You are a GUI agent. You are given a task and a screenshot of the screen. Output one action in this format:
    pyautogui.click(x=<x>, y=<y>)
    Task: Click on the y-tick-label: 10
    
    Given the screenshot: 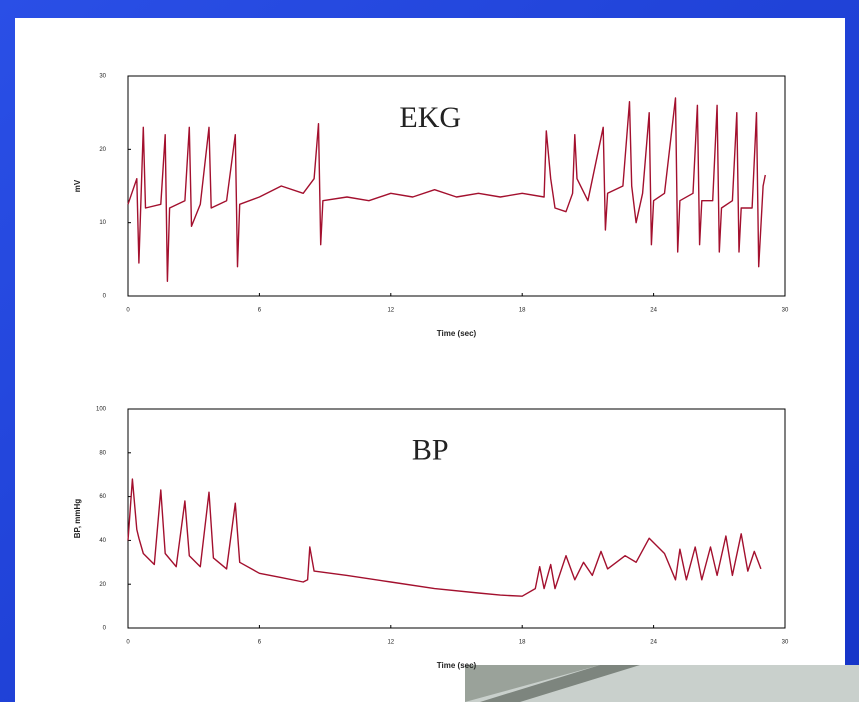 What is the action you would take?
    pyautogui.click(x=102, y=223)
    